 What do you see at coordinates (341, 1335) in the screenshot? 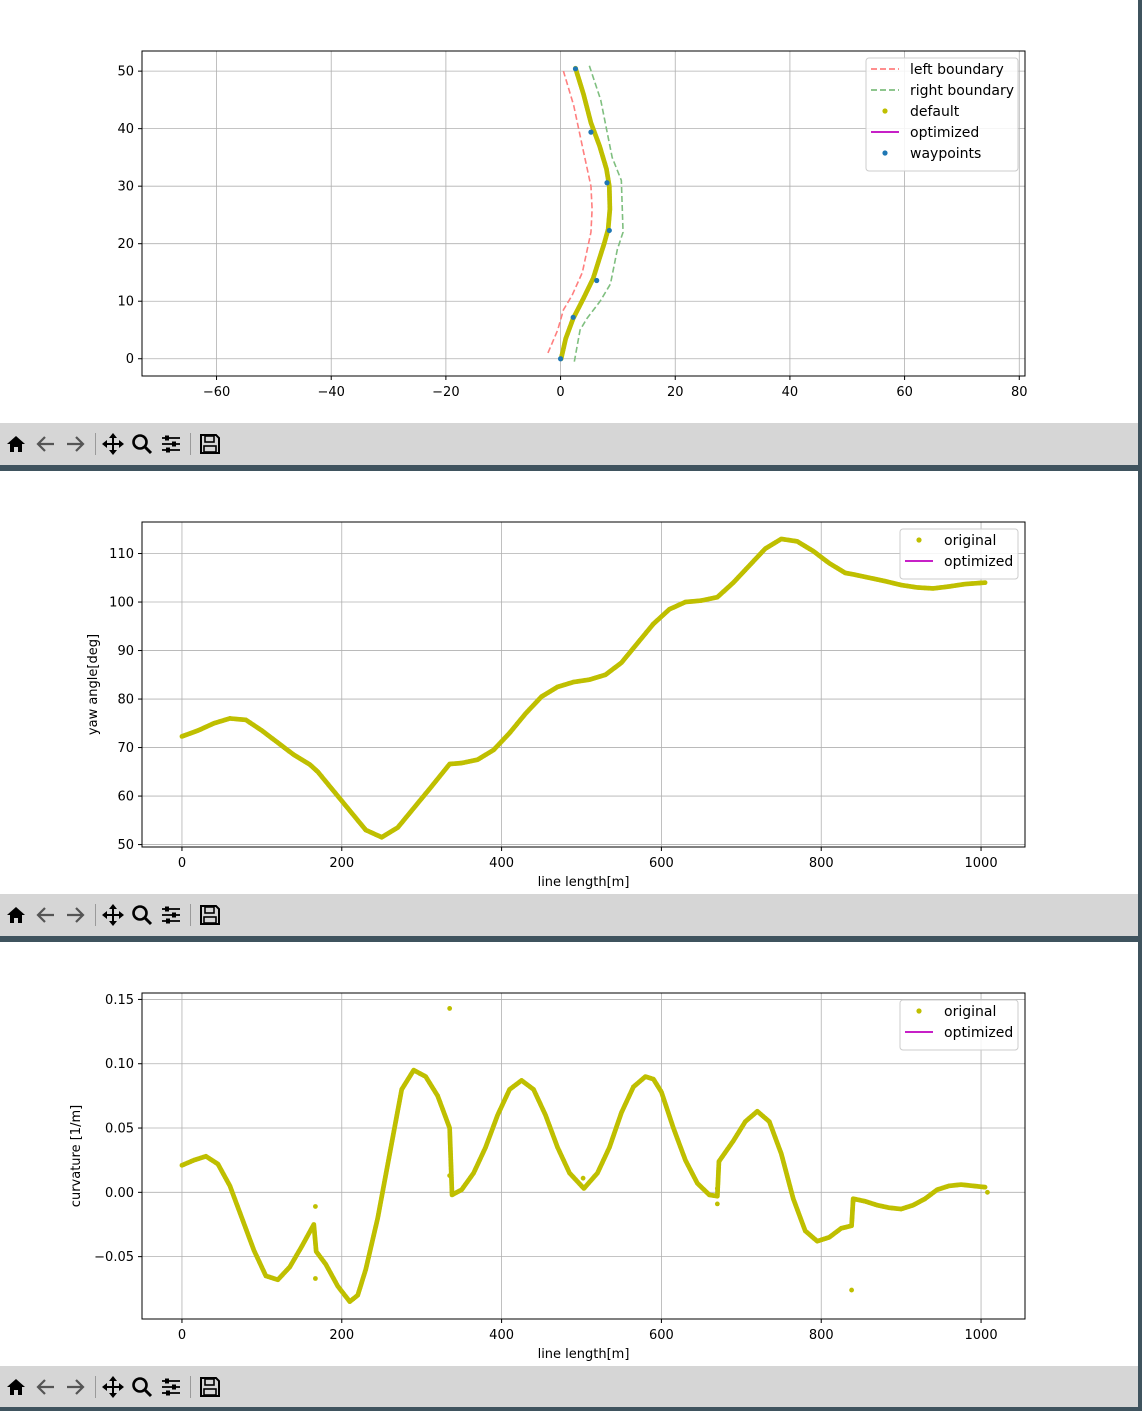
I see `chart3-xtick-label: 200` at bounding box center [341, 1335].